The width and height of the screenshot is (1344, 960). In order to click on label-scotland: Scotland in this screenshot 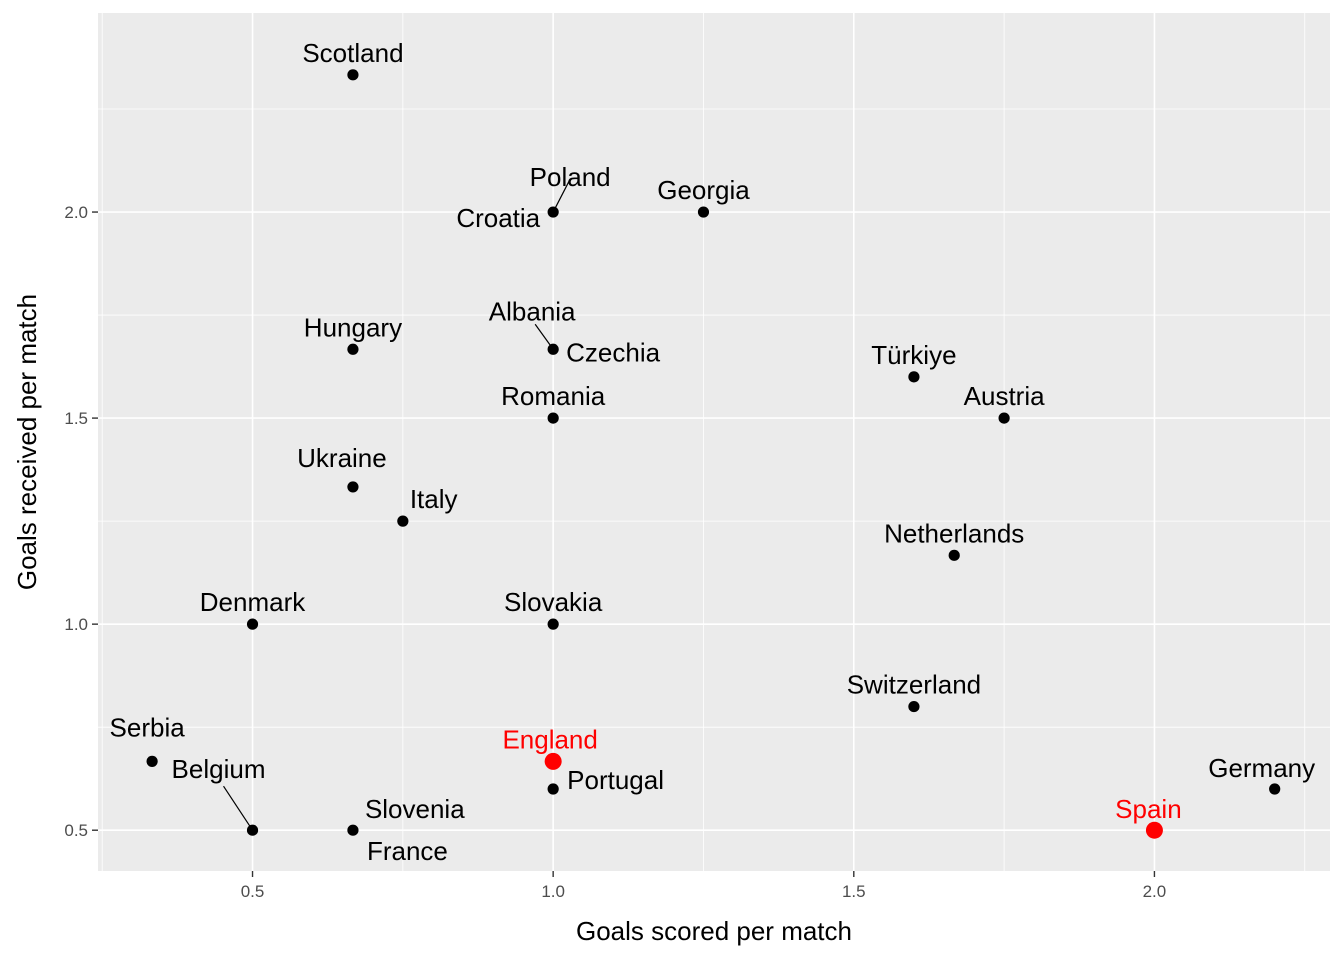, I will do `click(352, 53)`.